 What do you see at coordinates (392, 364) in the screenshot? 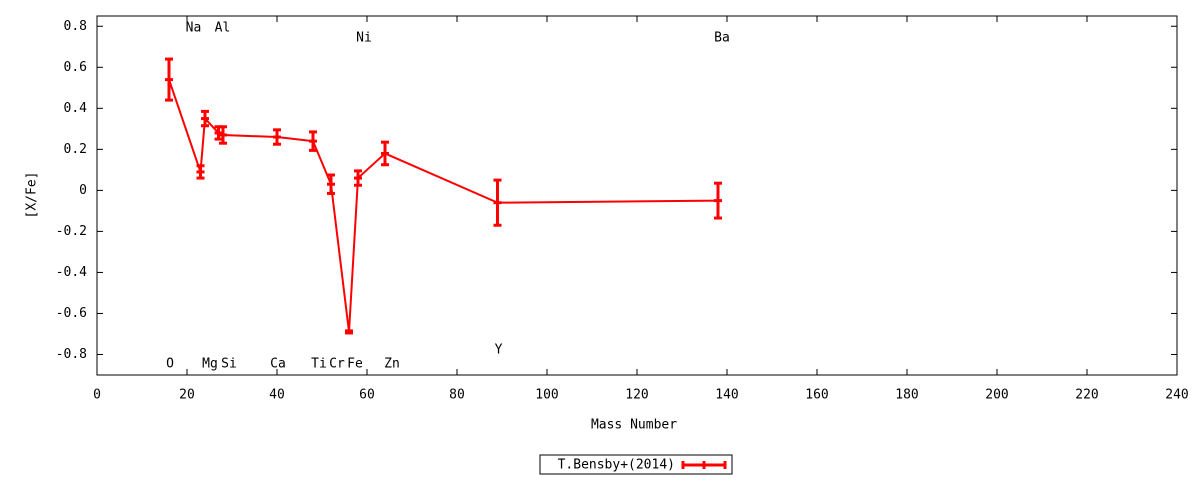
I see `element-label: Zn` at bounding box center [392, 364].